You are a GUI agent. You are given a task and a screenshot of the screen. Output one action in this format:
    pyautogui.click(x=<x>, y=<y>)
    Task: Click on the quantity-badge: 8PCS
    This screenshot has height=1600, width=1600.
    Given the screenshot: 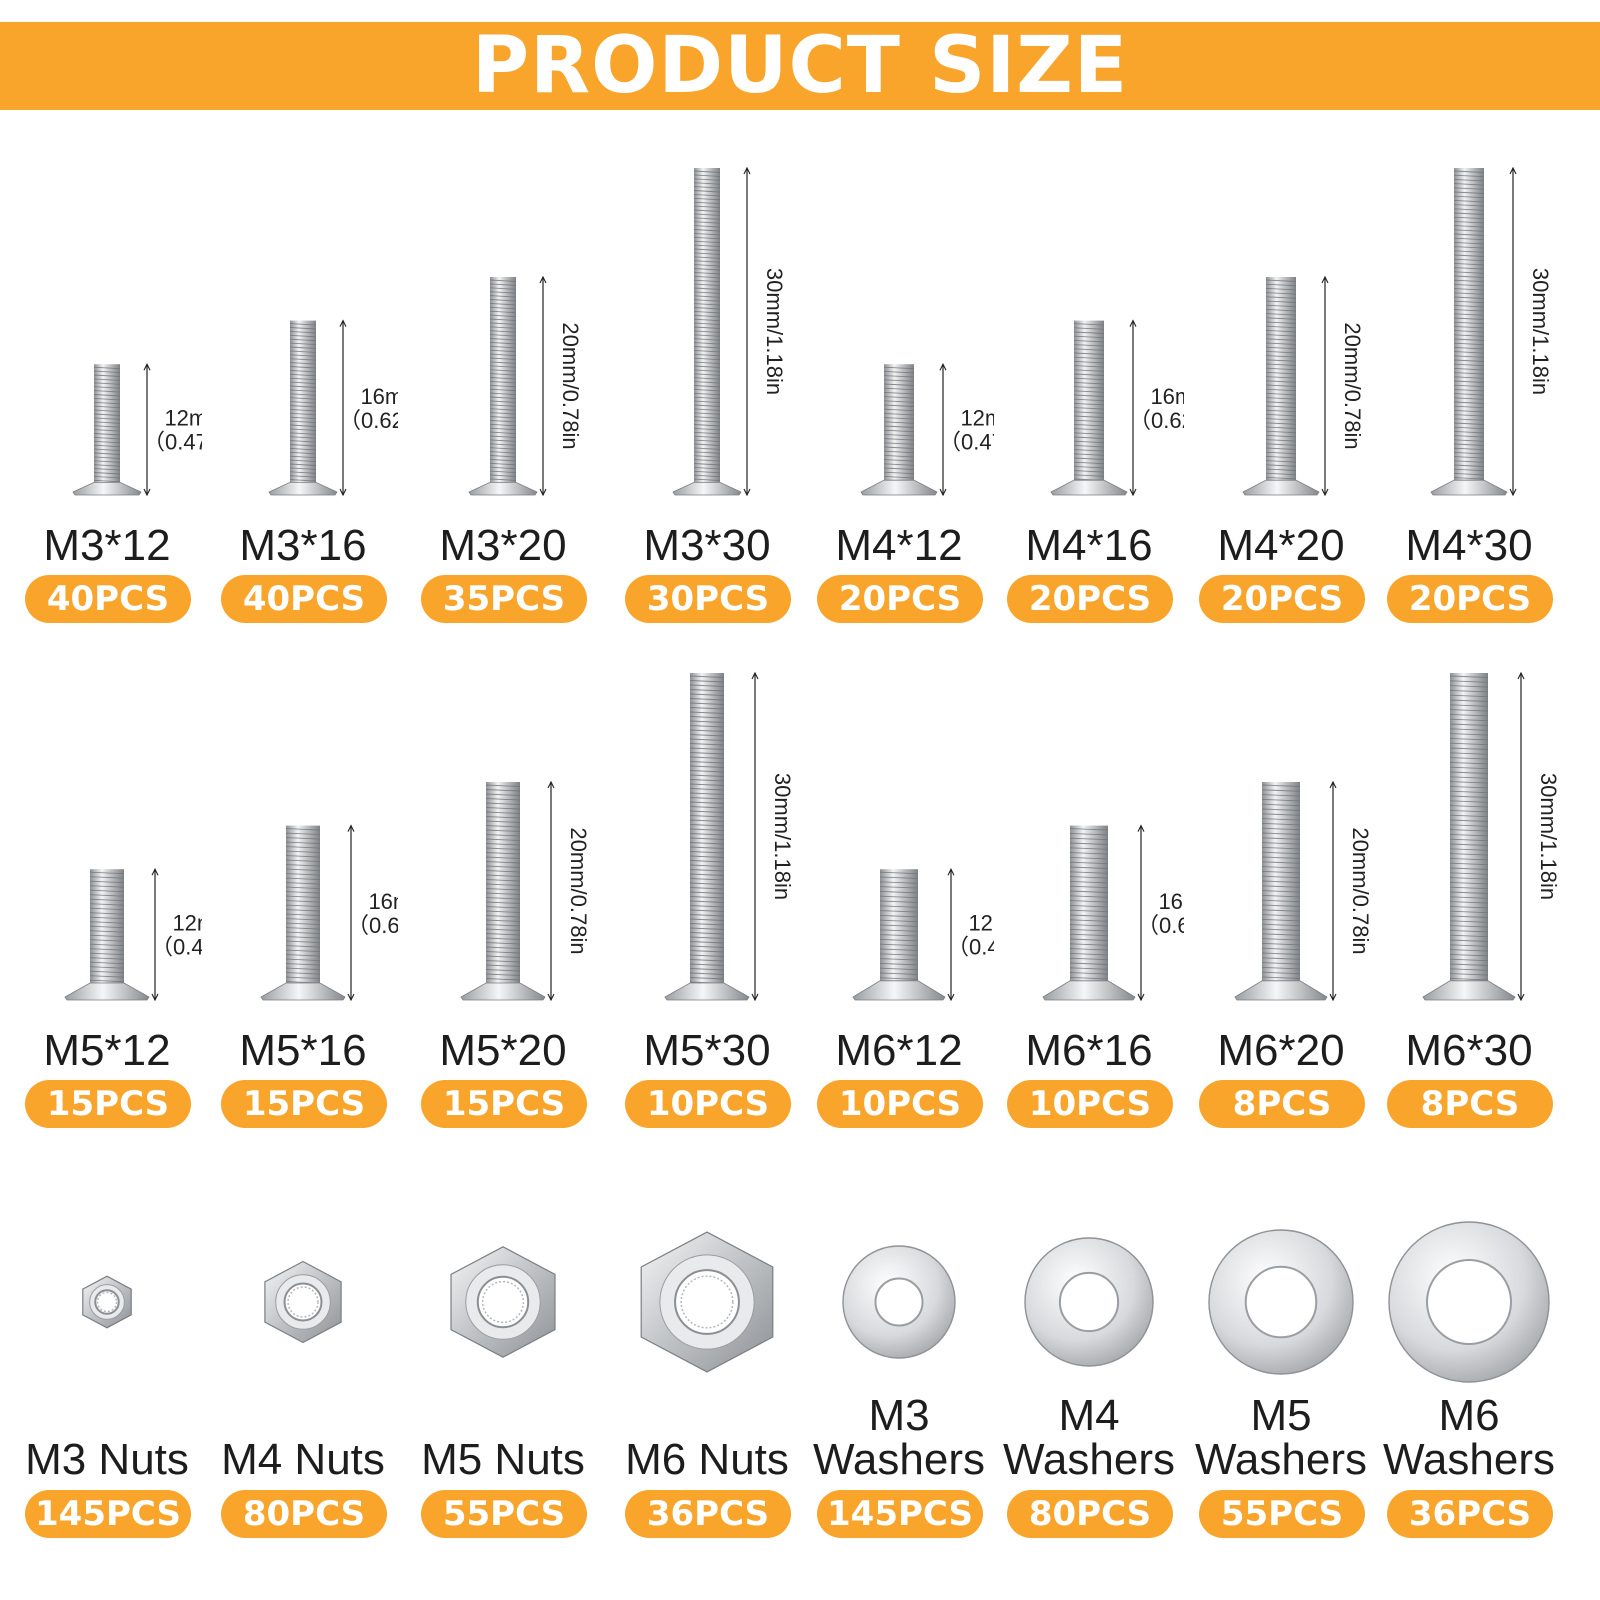 What is the action you would take?
    pyautogui.click(x=1470, y=1104)
    